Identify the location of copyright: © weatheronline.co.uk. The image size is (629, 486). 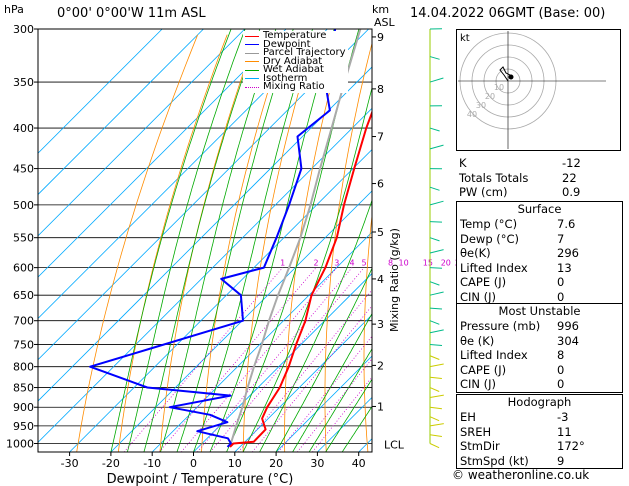
(521, 475).